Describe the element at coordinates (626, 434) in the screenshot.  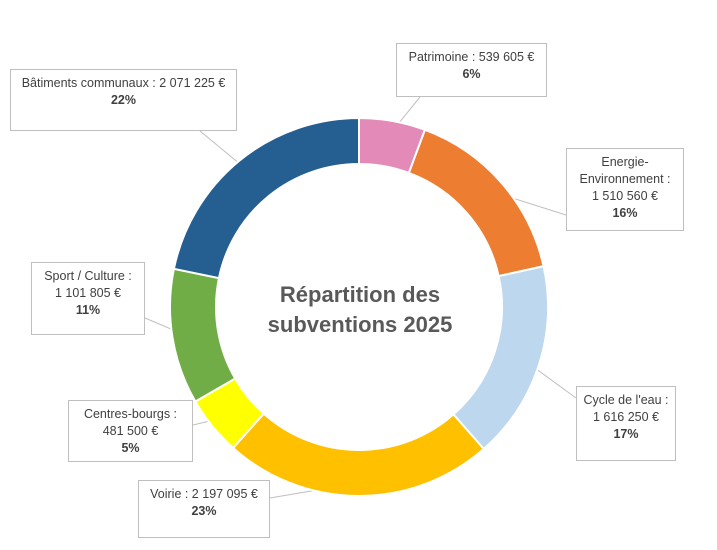
I see `callout-percent: 17%` at that location.